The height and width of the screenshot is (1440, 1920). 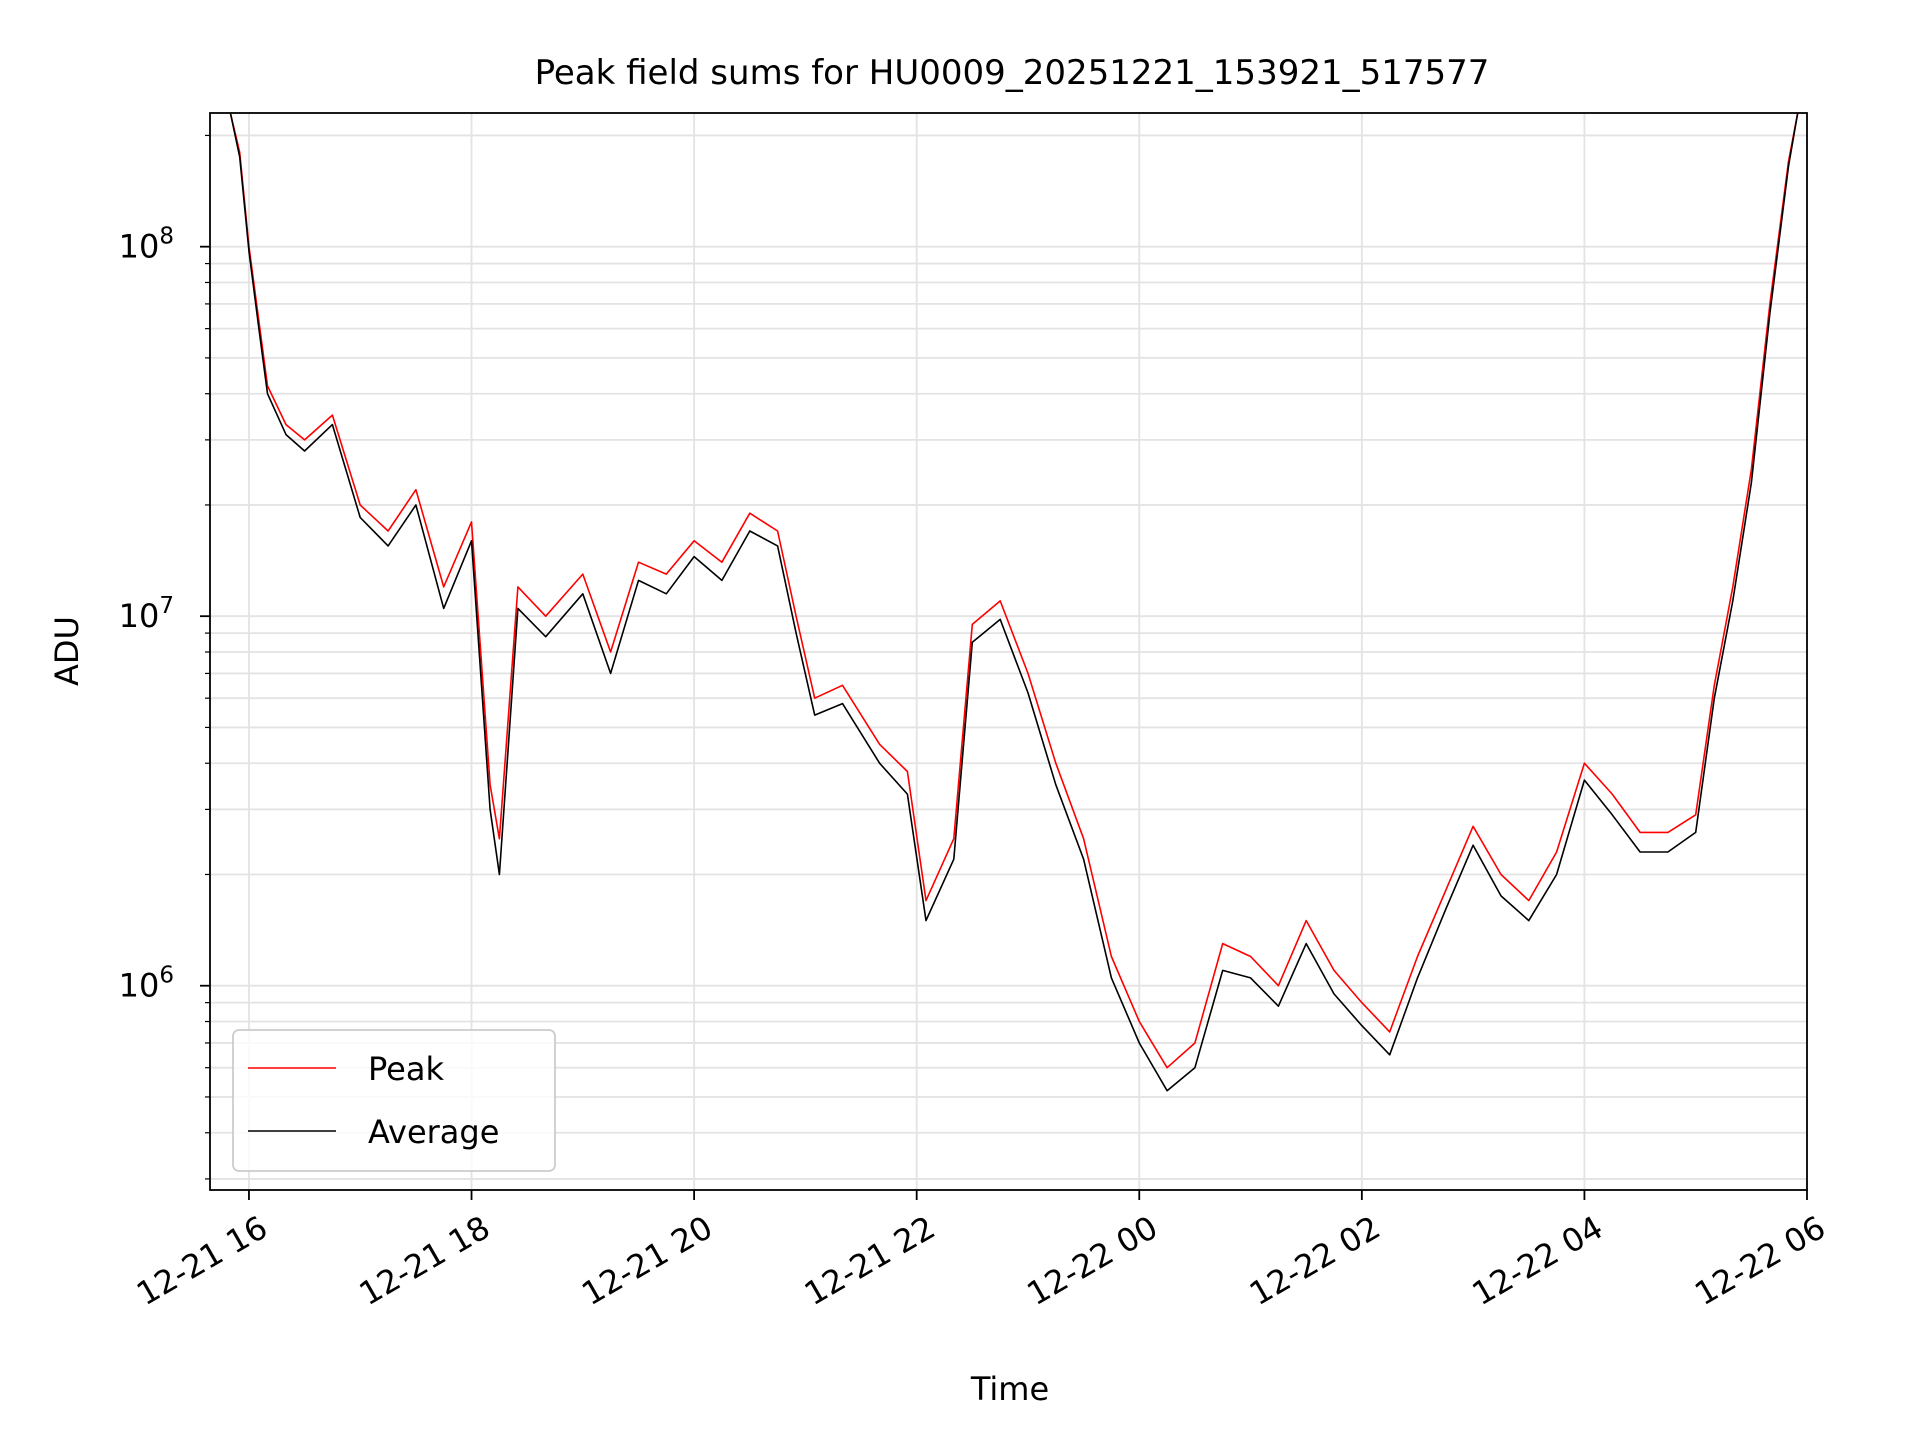 I want to click on legend: Peak Average, so click(x=394, y=1100).